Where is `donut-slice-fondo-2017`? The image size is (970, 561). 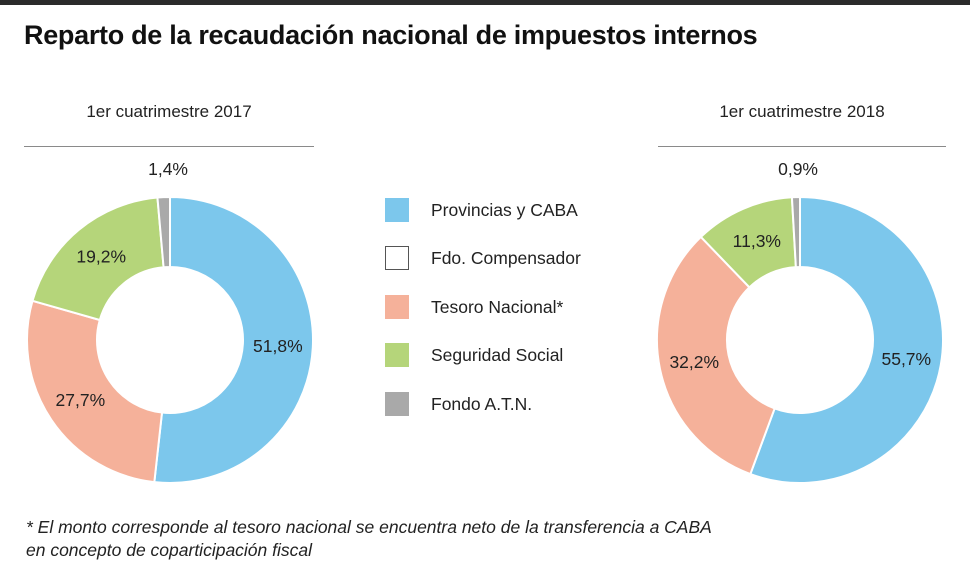
donut-slice-fondo-2017 is located at coordinates (163, 232).